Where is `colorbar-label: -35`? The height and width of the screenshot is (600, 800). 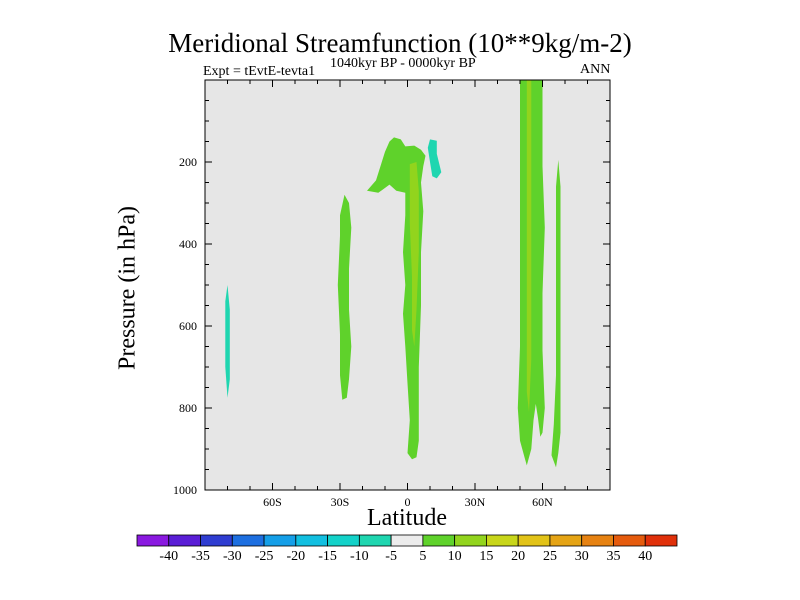
colorbar-label: -35 is located at coordinates (200, 556).